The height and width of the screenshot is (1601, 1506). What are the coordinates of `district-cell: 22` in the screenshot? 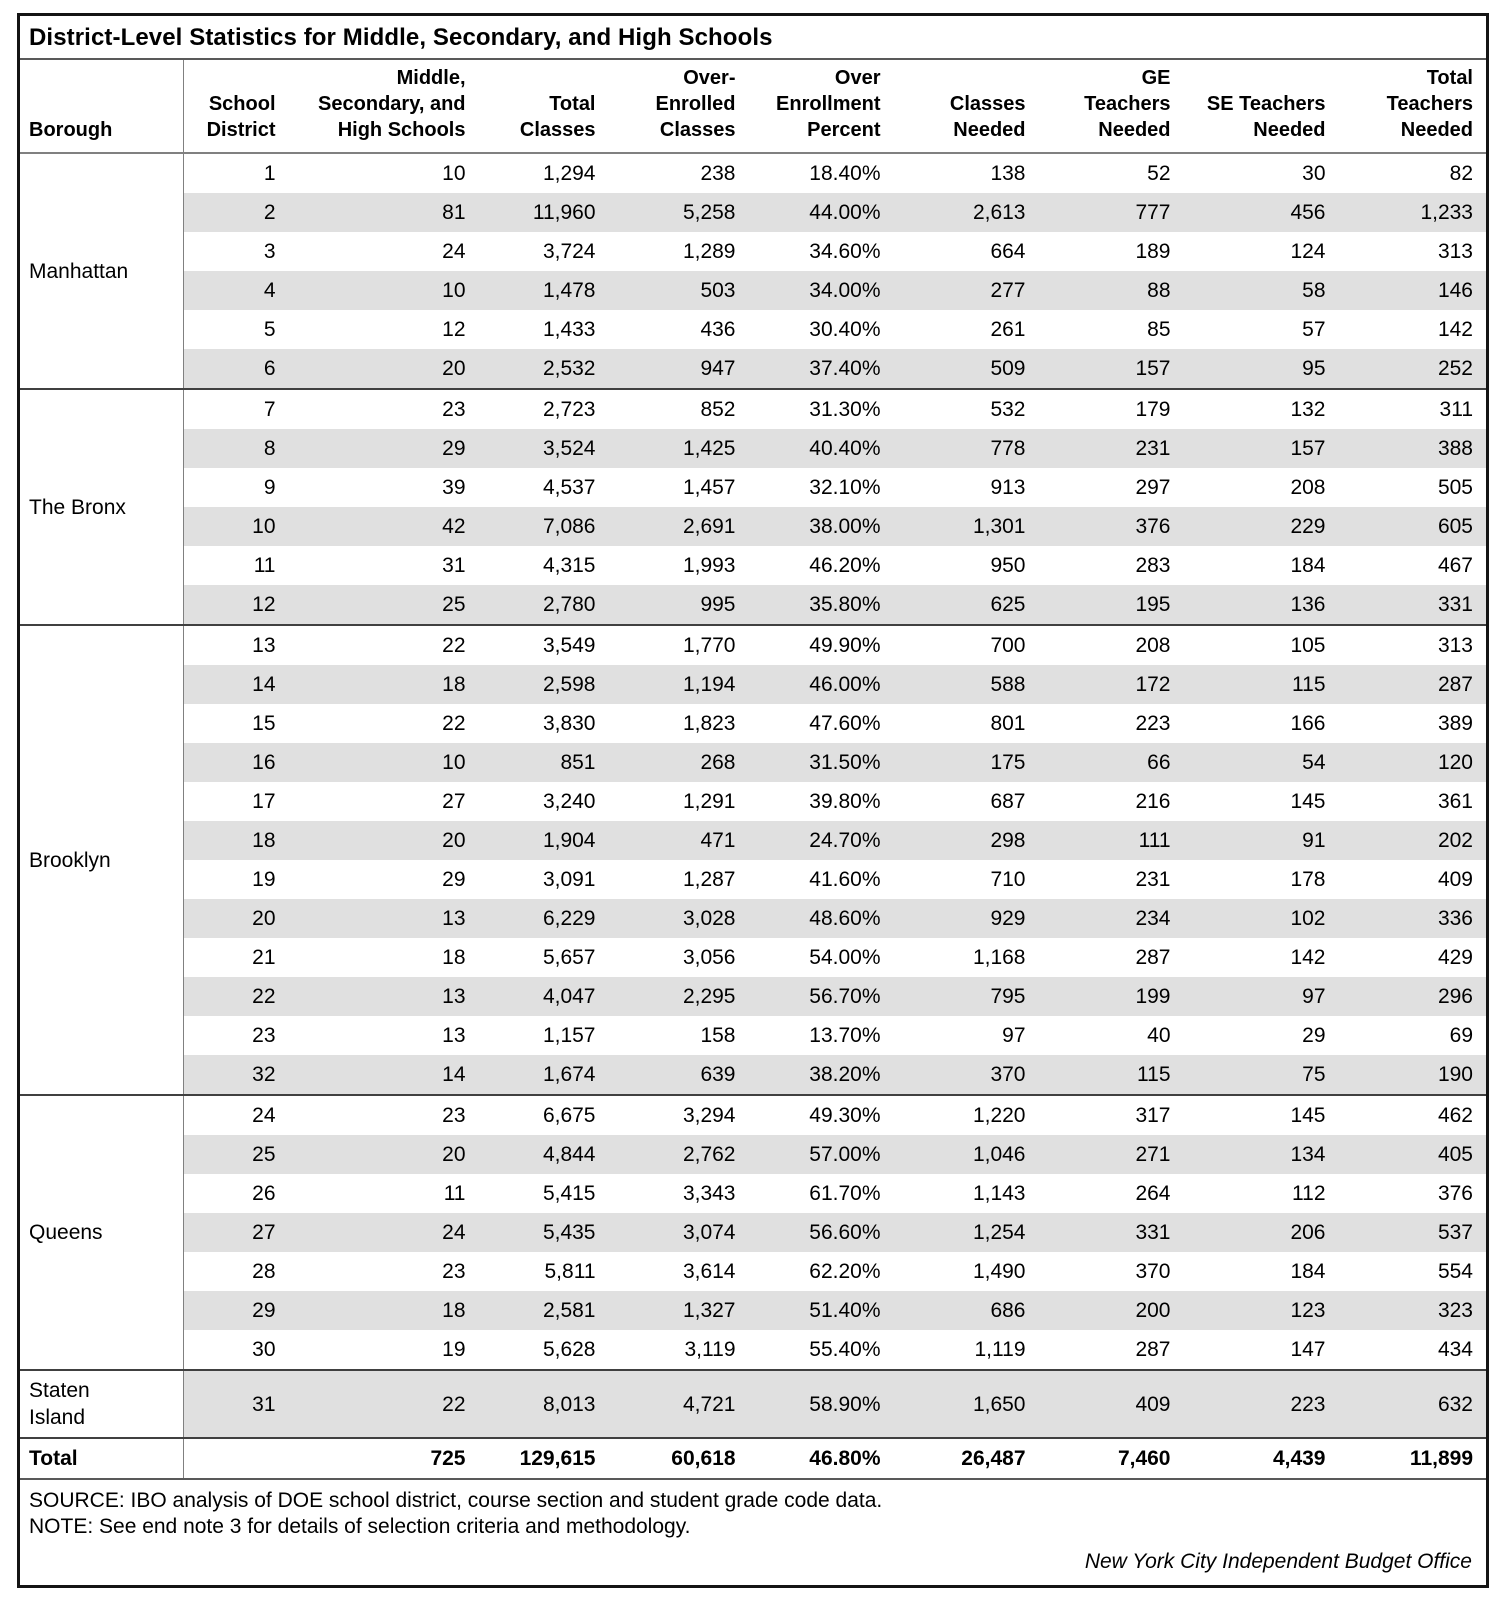 It's located at (236, 996).